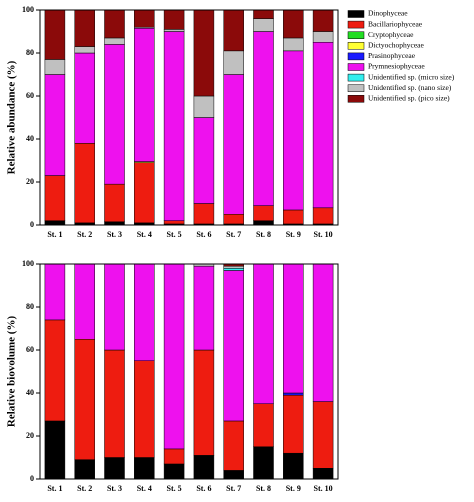 The width and height of the screenshot is (474, 502). What do you see at coordinates (411, 76) in the screenshot?
I see `legend-label: Unidentified sp. (micro size)` at bounding box center [411, 76].